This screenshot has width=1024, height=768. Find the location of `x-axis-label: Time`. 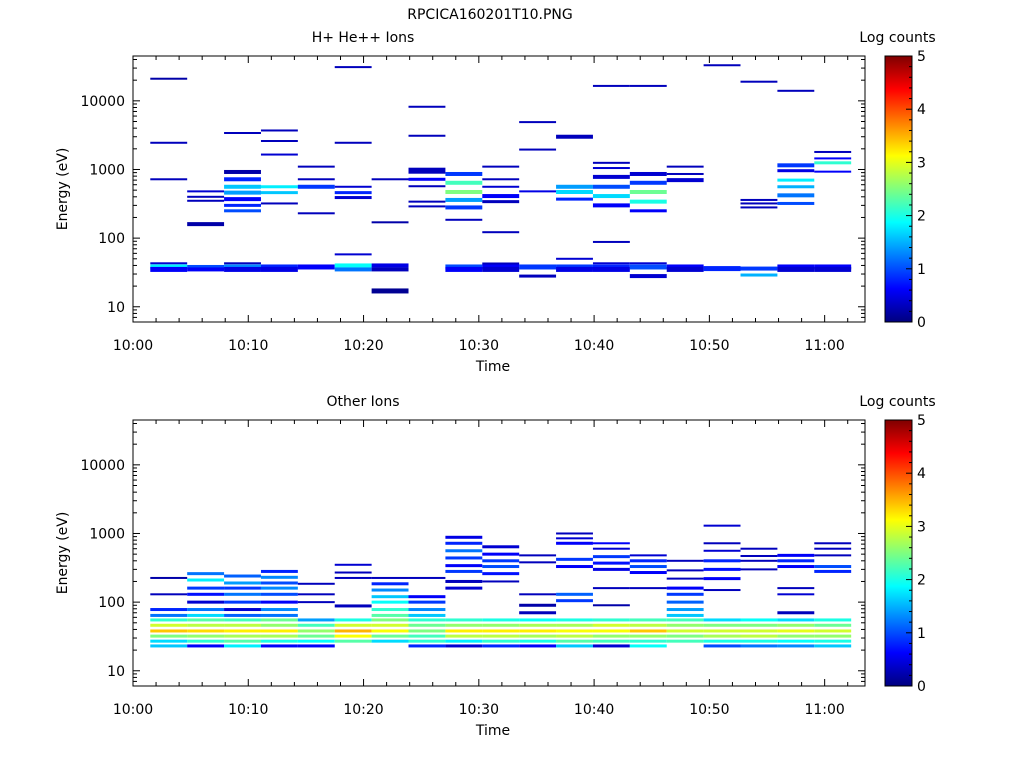

x-axis-label: Time is located at coordinates (492, 731).